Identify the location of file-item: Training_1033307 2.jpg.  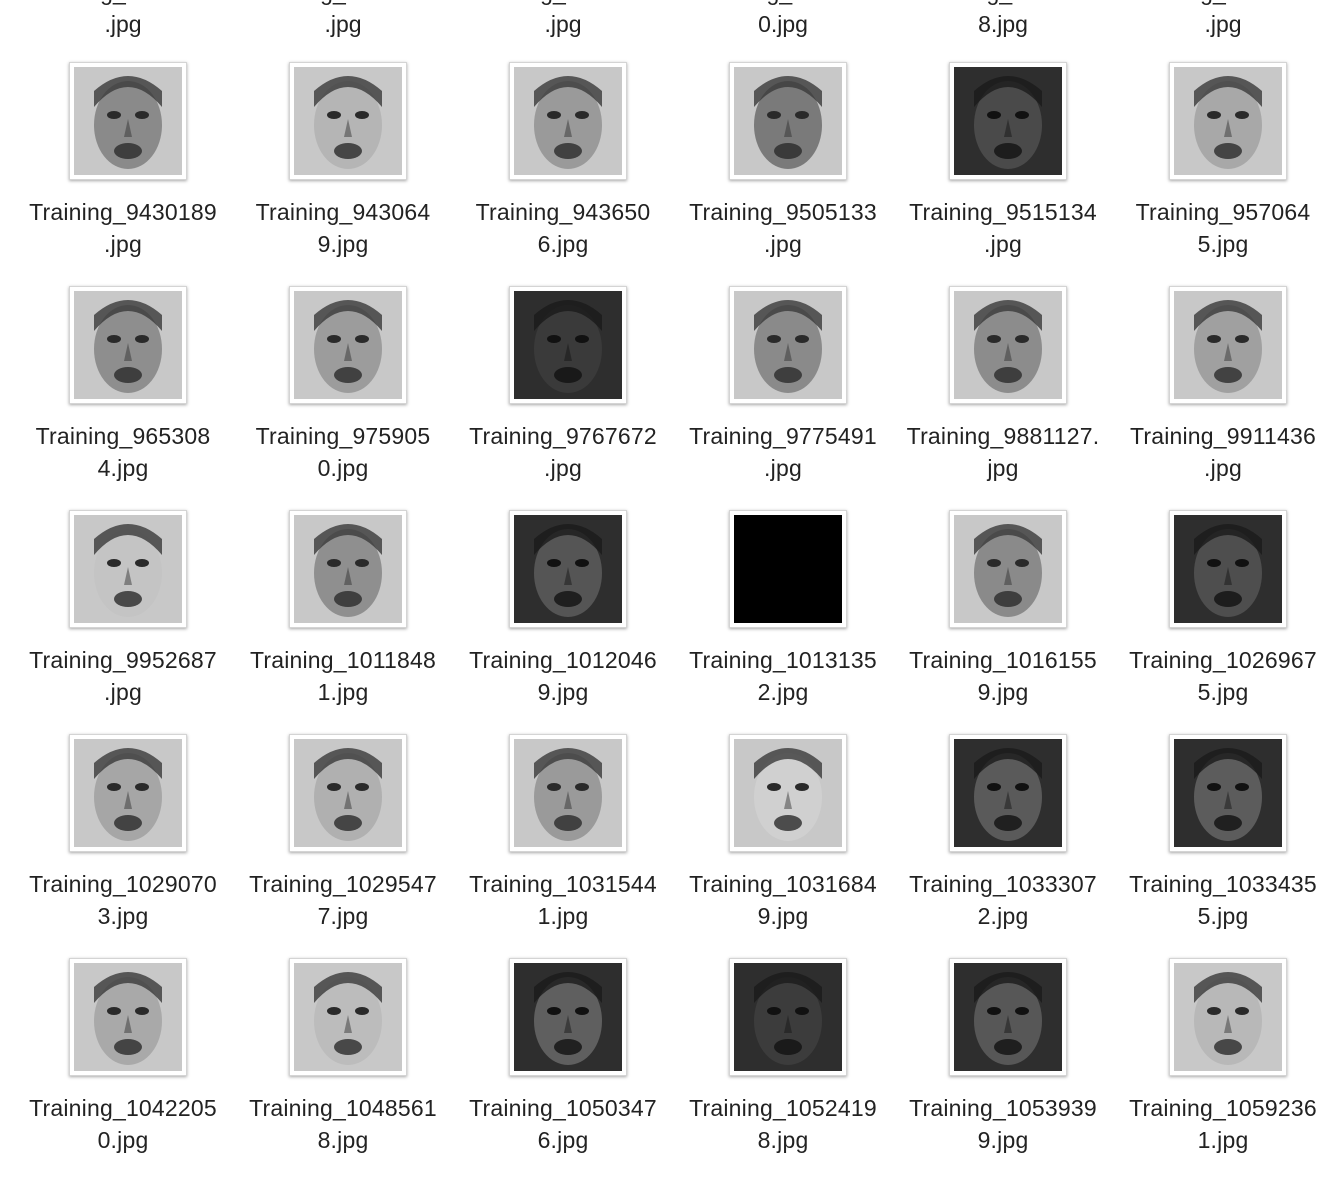
(1003, 848).